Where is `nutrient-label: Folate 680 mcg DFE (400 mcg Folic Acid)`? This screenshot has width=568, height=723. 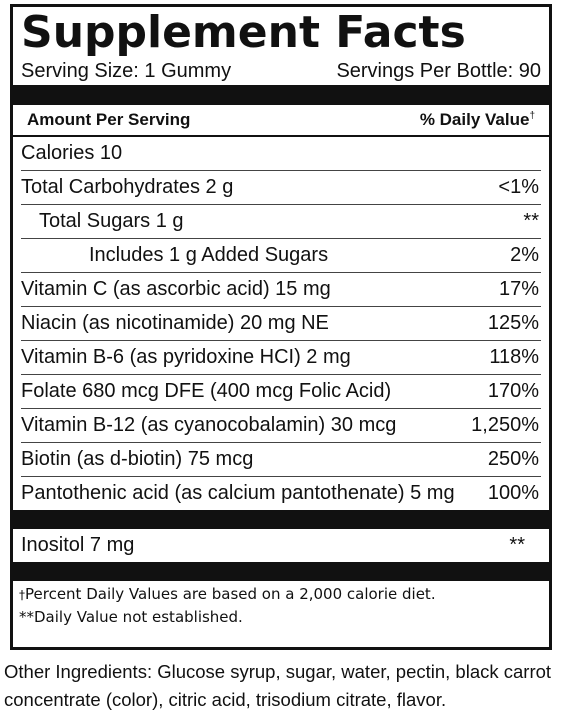 nutrient-label: Folate 680 mcg DFE (400 mcg Folic Acid) is located at coordinates (206, 391).